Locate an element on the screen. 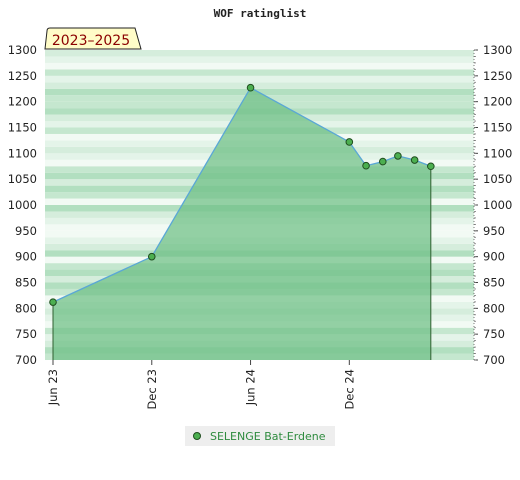 The image size is (520, 480). x-tick-label: Dec 23 is located at coordinates (152, 389).